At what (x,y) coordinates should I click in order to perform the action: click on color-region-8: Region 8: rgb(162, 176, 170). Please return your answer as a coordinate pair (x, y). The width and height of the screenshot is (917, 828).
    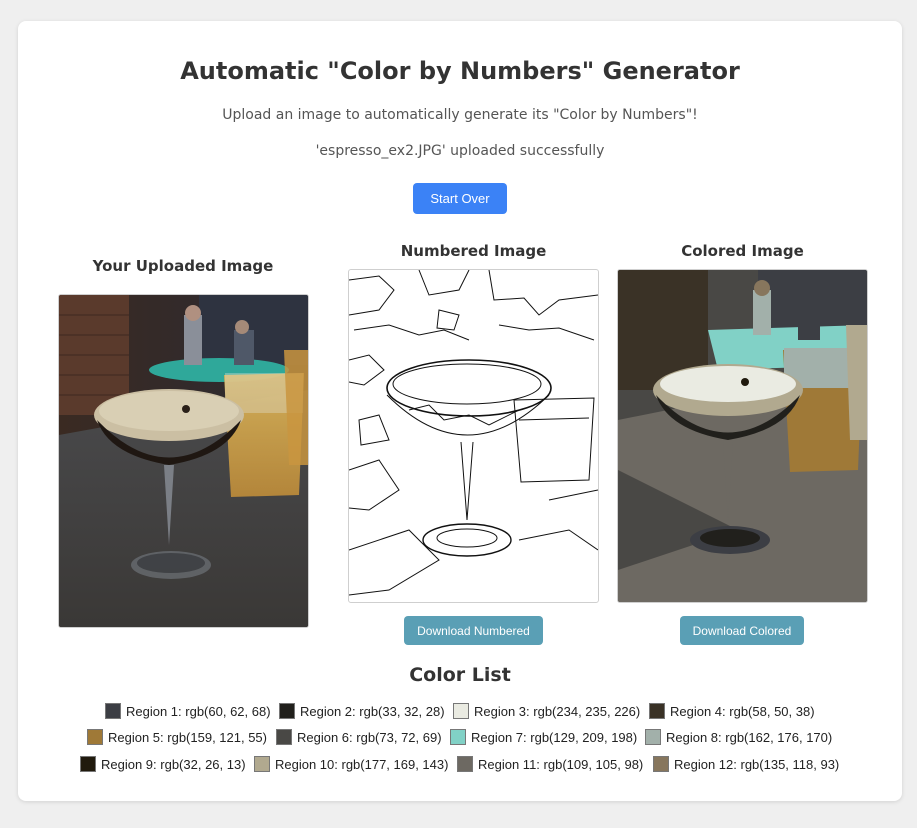
    Looking at the image, I should click on (738, 737).